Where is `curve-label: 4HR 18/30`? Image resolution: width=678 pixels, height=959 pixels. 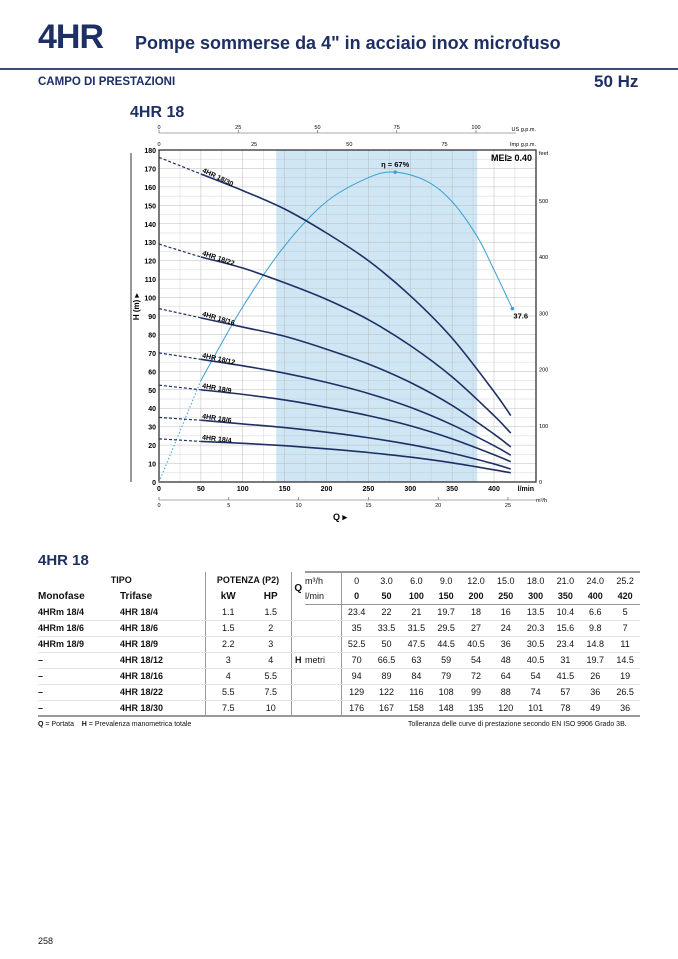
curve-label: 4HR 18/30 is located at coordinates (217, 177).